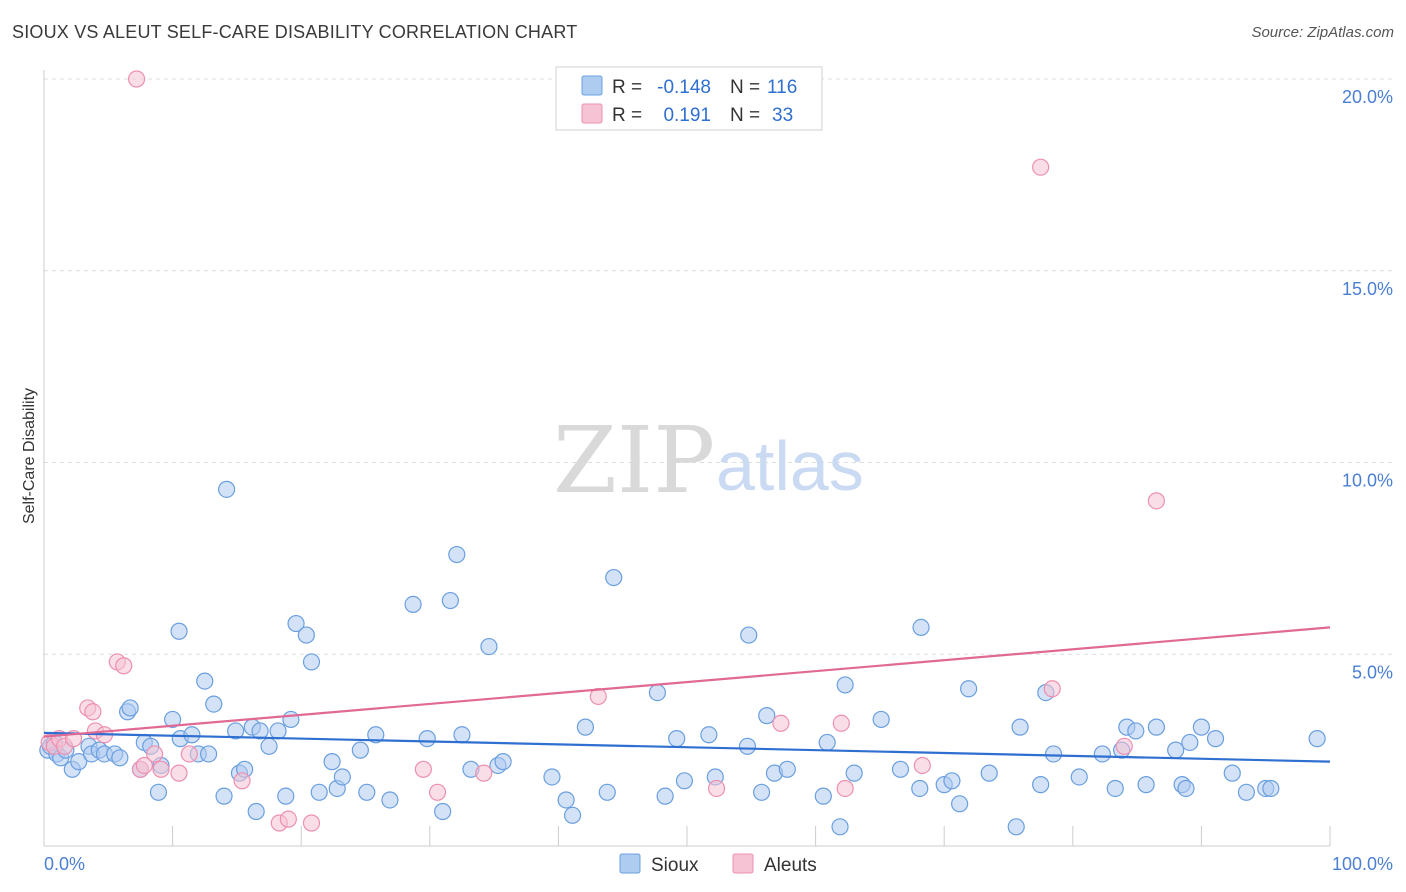 Image resolution: width=1406 pixels, height=892 pixels. Describe the element at coordinates (743, 863) in the screenshot. I see `legend-aleut-swatch` at that location.